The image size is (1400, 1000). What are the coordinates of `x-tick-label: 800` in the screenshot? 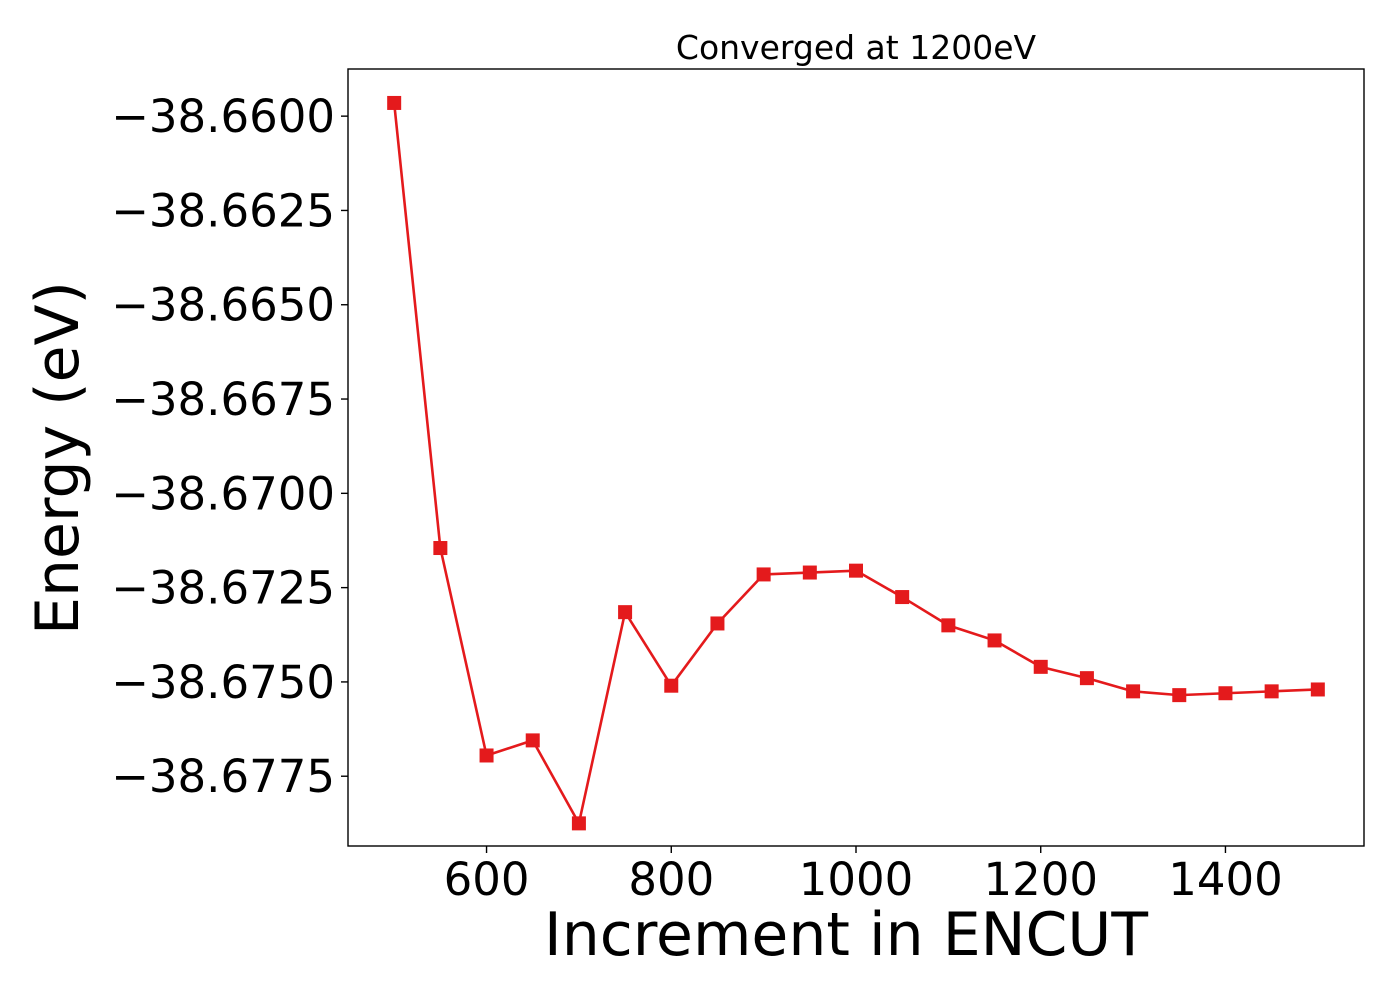 It's located at (671, 879).